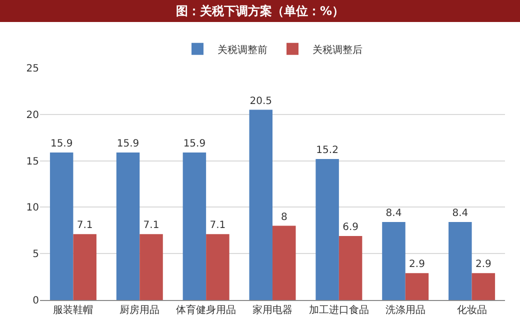 This screenshot has width=520, height=328. I want to click on data-label: 8, so click(284, 217).